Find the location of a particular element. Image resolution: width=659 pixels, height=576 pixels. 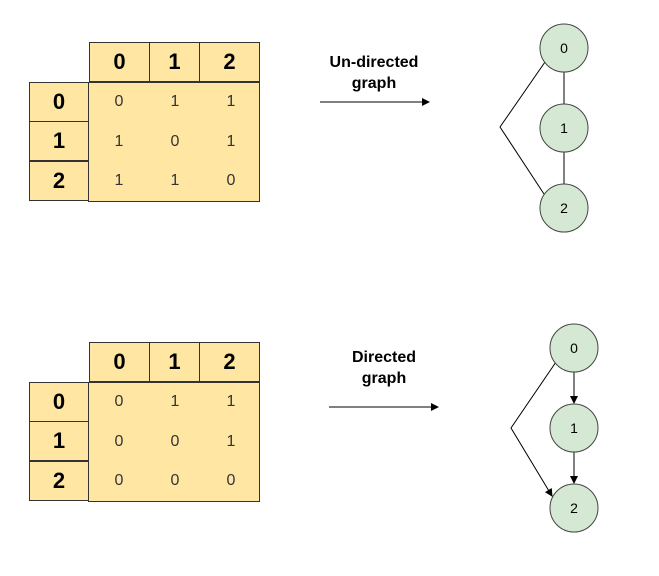

row-header-2: 2 is located at coordinates (59, 481).